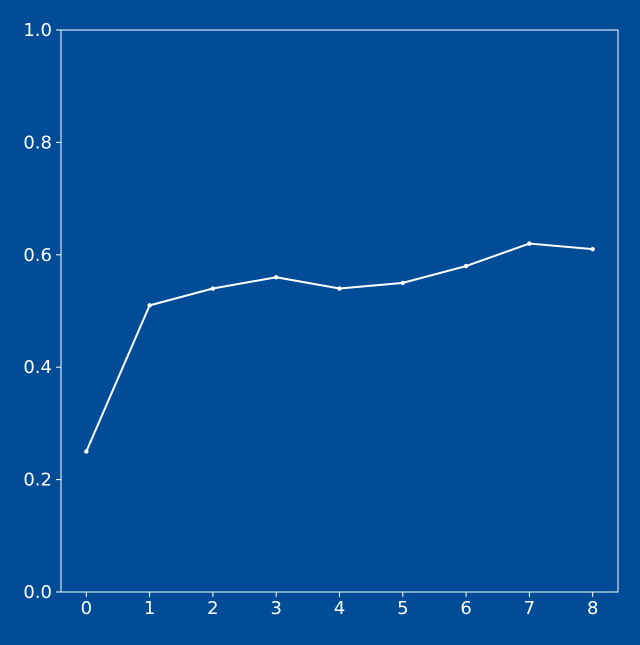 This screenshot has width=640, height=645. I want to click on y-tick-label: 1.0, so click(37, 30).